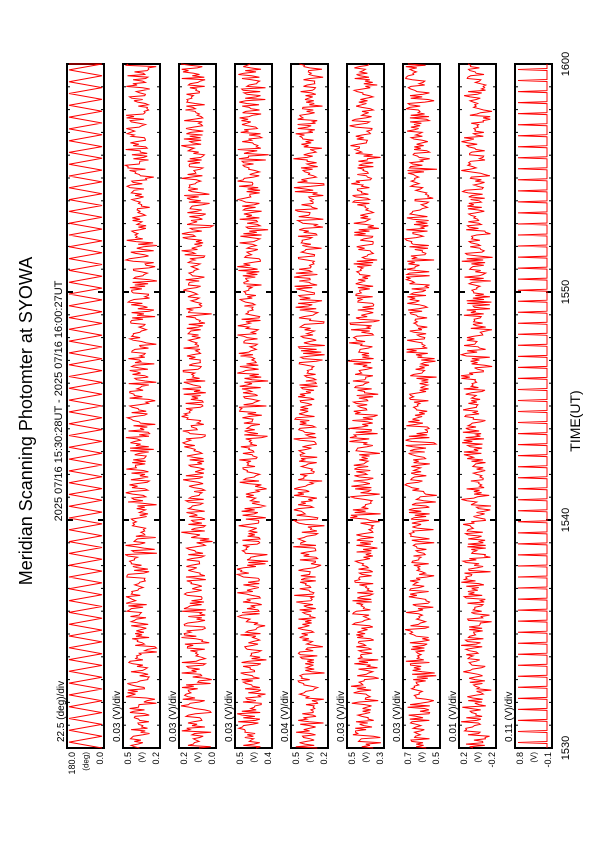  What do you see at coordinates (566, 520) in the screenshot?
I see `x-tick-label: 1540` at bounding box center [566, 520].